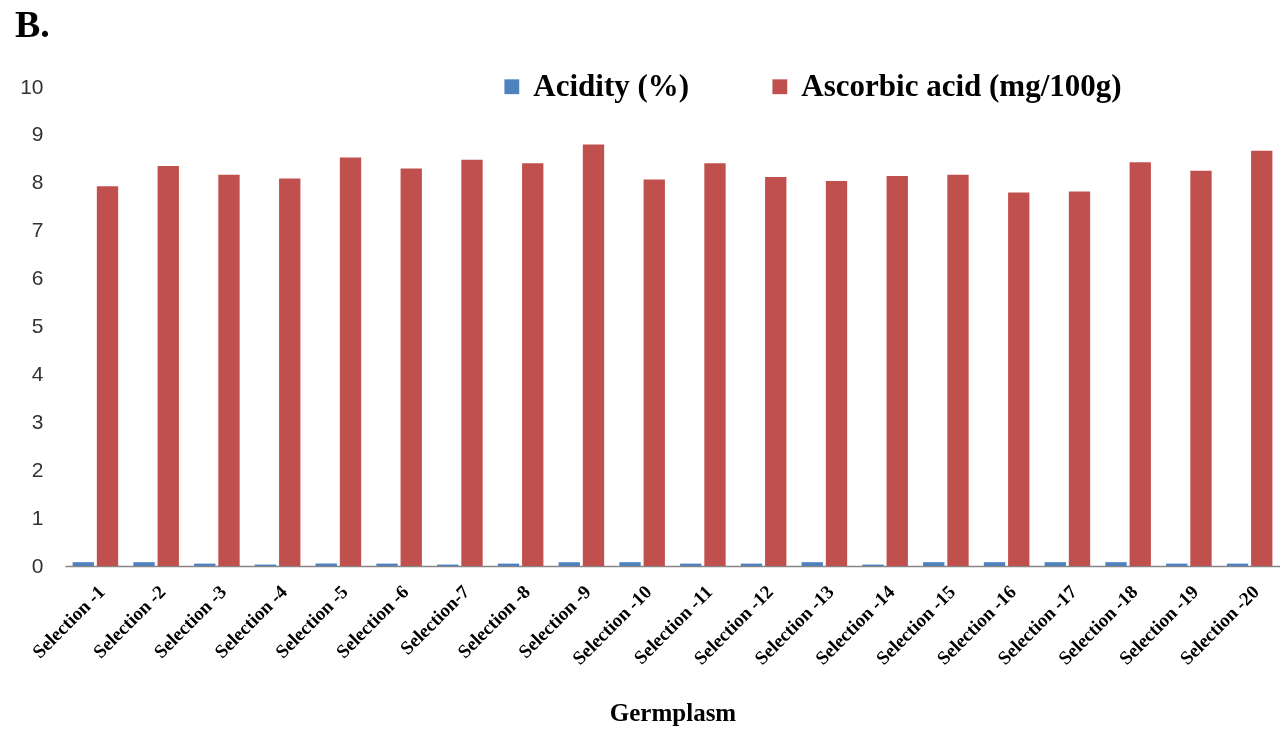  What do you see at coordinates (32, 24) in the screenshot?
I see `chart-title: B.` at bounding box center [32, 24].